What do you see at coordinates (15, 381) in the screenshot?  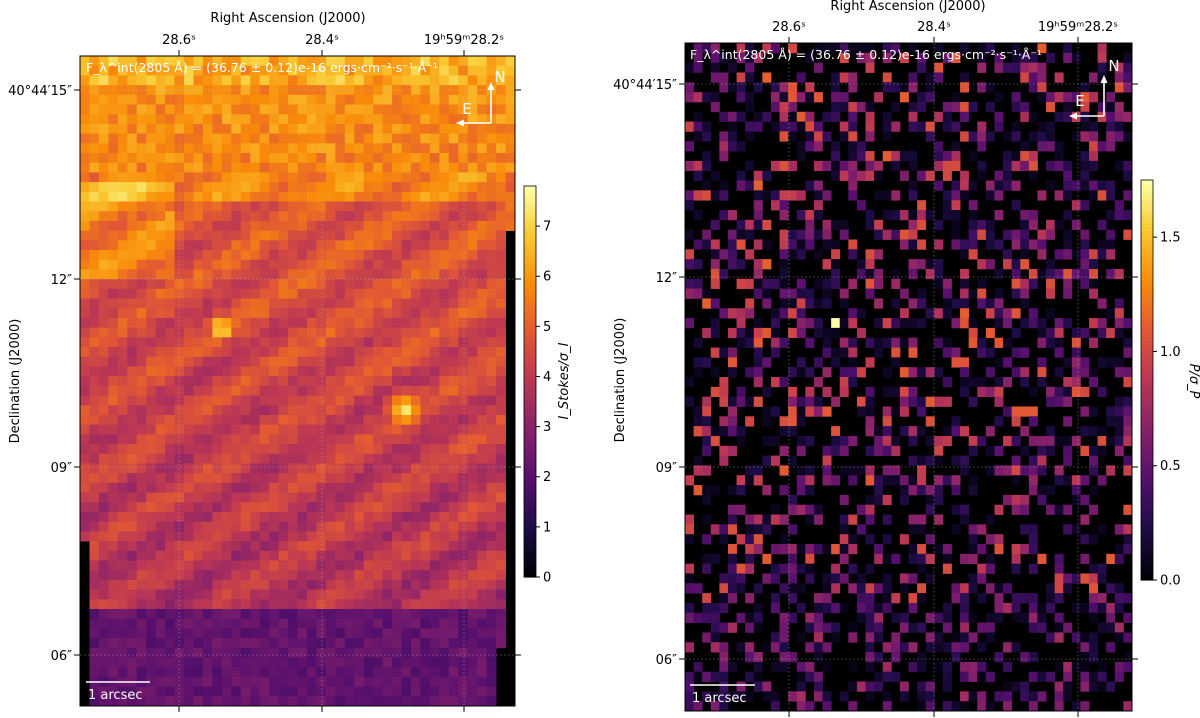 I see `left-ylabel: Declination (J2000)` at bounding box center [15, 381].